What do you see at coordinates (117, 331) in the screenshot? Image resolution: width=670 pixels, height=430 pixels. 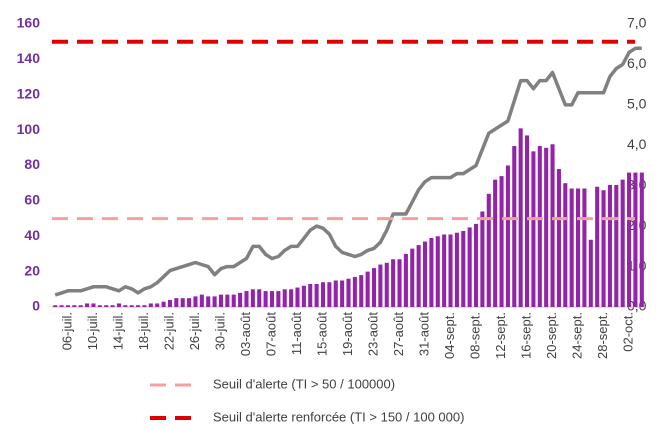 I see `x-tick-label: 14-juil.` at bounding box center [117, 331].